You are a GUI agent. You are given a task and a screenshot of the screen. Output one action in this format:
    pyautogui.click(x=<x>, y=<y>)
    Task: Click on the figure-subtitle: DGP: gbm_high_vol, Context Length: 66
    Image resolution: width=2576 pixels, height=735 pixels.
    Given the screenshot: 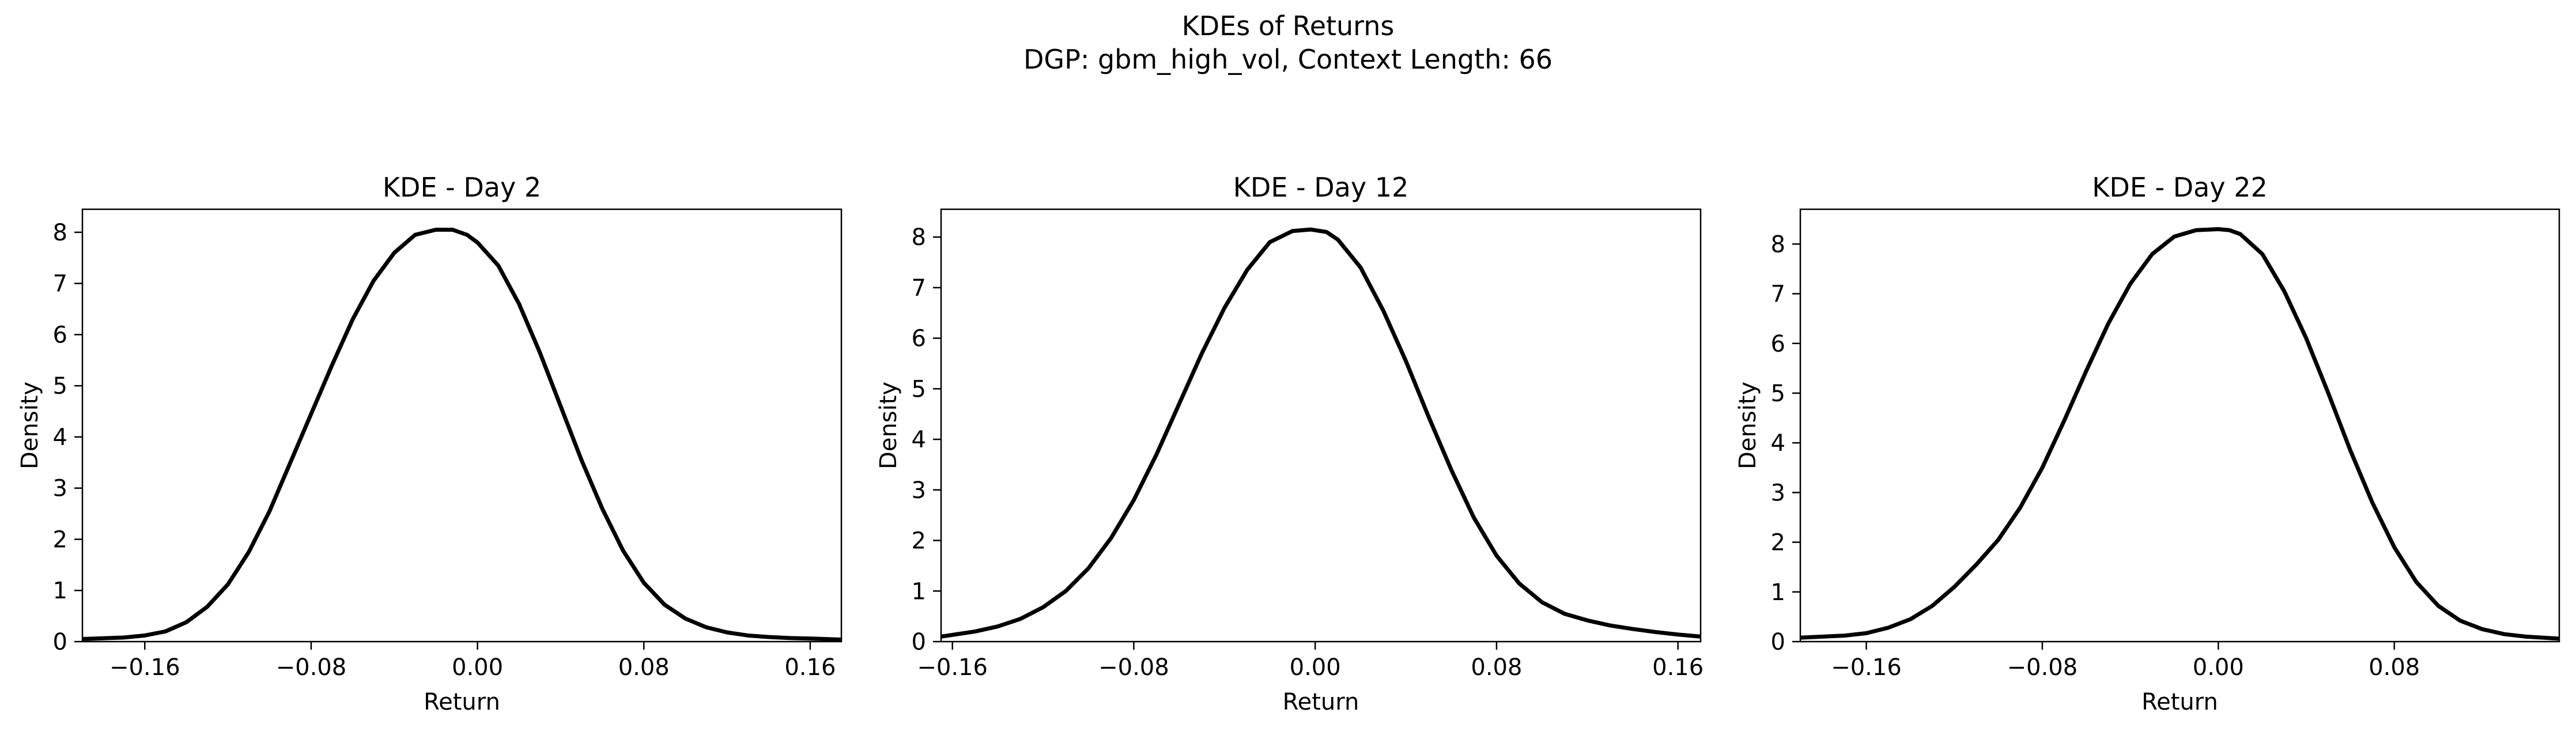 What is the action you would take?
    pyautogui.click(x=1288, y=59)
    